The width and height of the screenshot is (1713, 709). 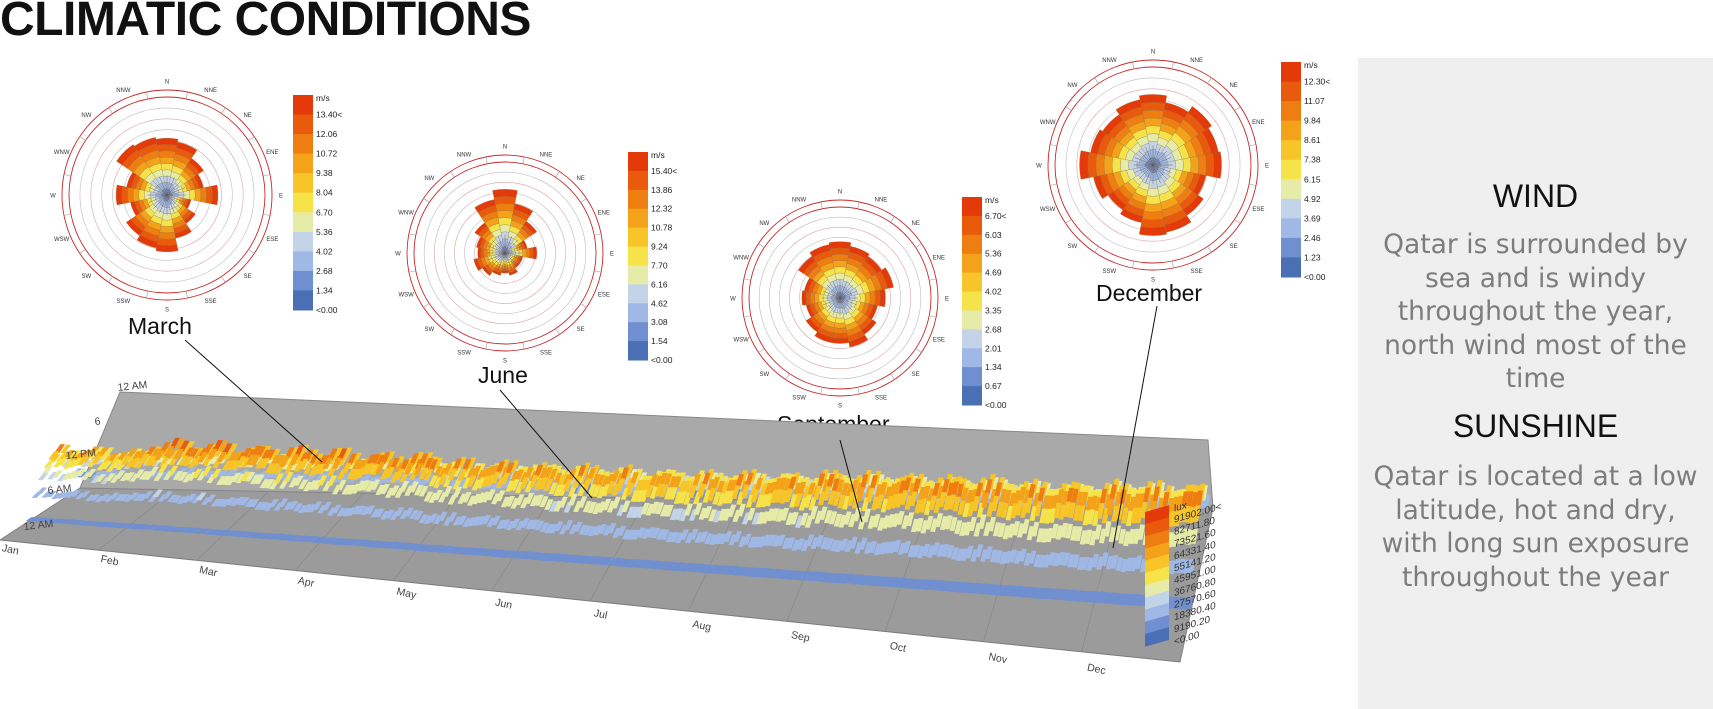 I want to click on direction-label: SSE, so click(x=1197, y=272).